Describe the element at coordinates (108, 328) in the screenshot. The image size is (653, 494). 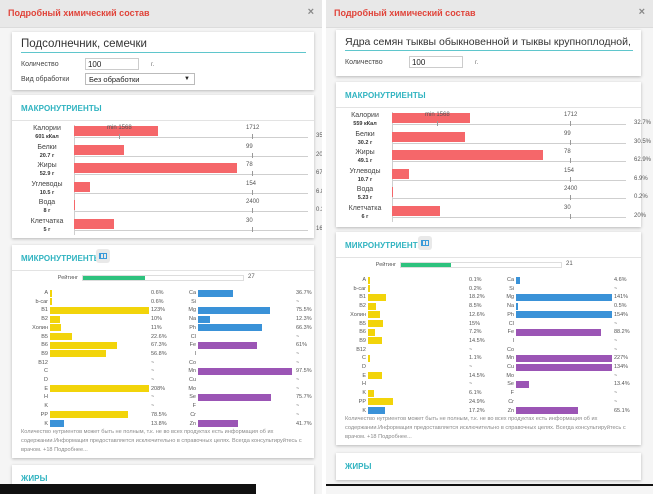
I see `vitamin-row: Холин 11%` at that location.